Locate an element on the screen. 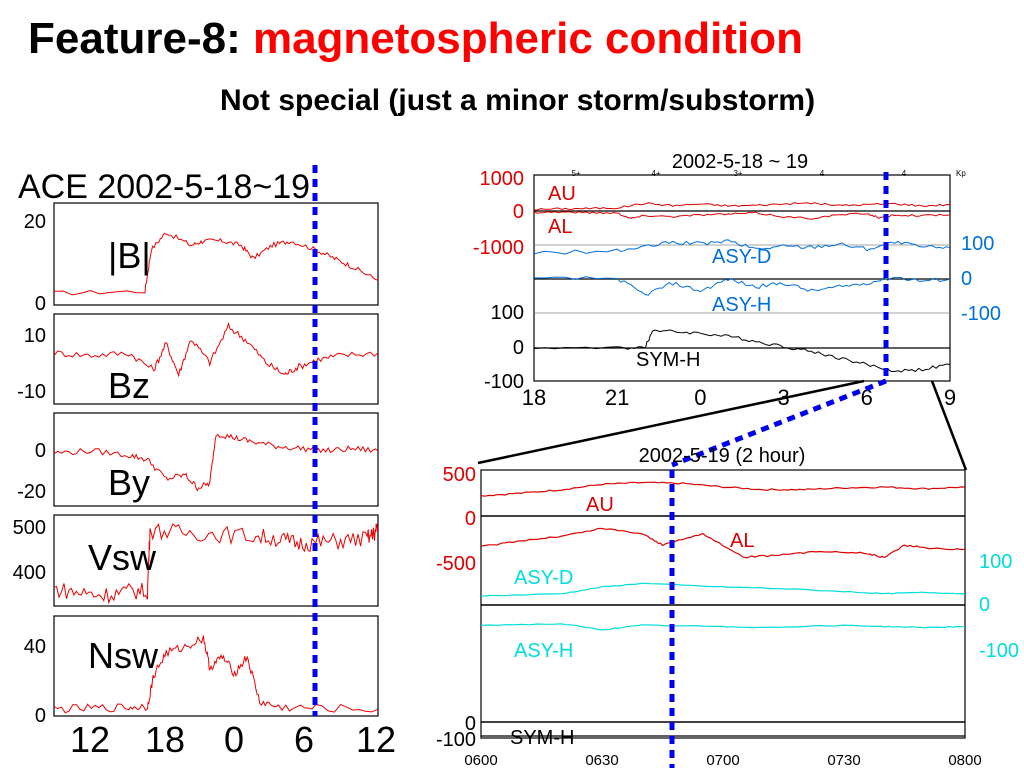  indices-series-label-al: AL is located at coordinates (560, 227).